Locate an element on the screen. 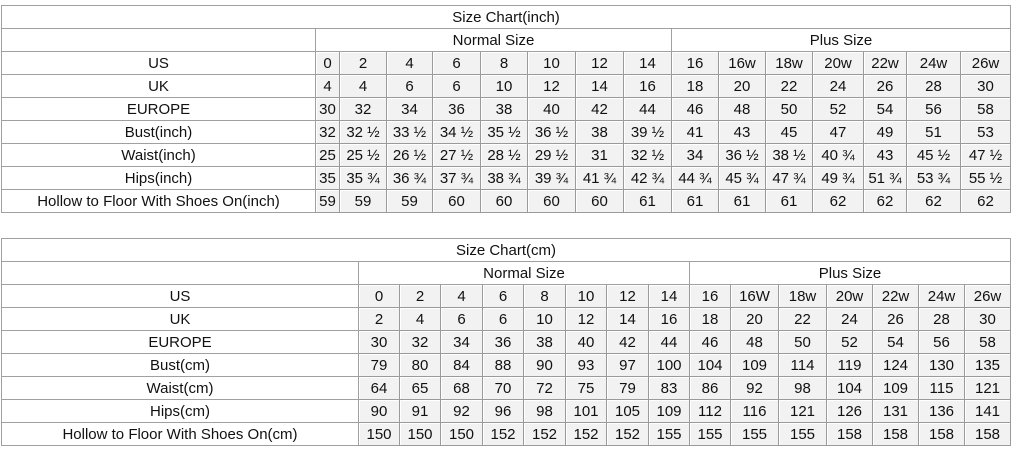 This screenshot has height=463, width=1024. table-cell: 131 is located at coordinates (895, 411).